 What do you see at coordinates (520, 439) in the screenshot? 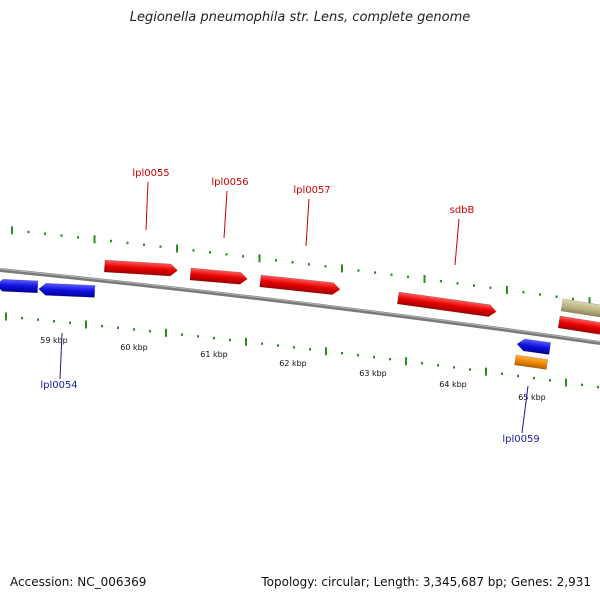
I see `gene-label: lpl0059` at bounding box center [520, 439].